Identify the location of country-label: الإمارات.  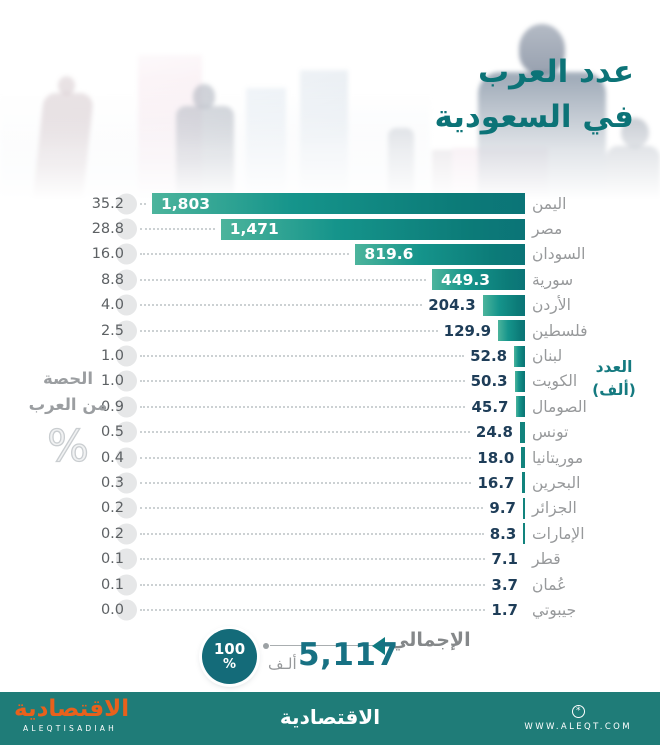
(558, 533).